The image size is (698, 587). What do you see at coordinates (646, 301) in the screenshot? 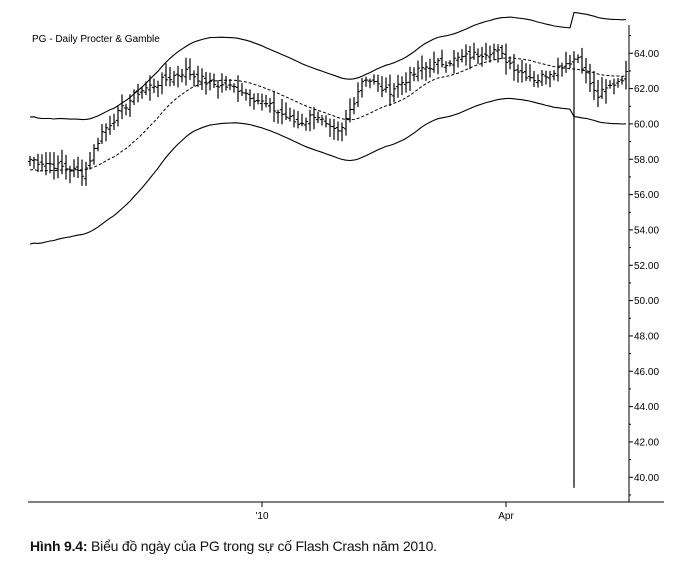
I see `y-tick-label: 50.00` at bounding box center [646, 301].